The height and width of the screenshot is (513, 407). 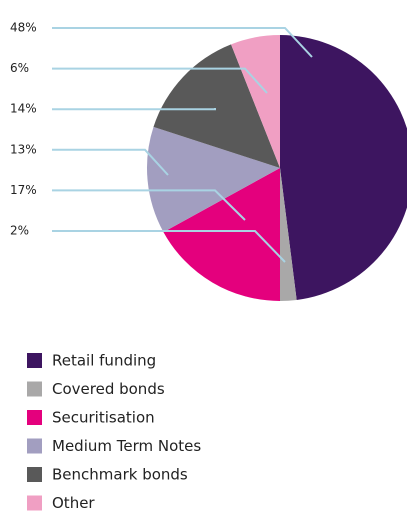 I want to click on value-label: 6%, so click(x=19, y=68).